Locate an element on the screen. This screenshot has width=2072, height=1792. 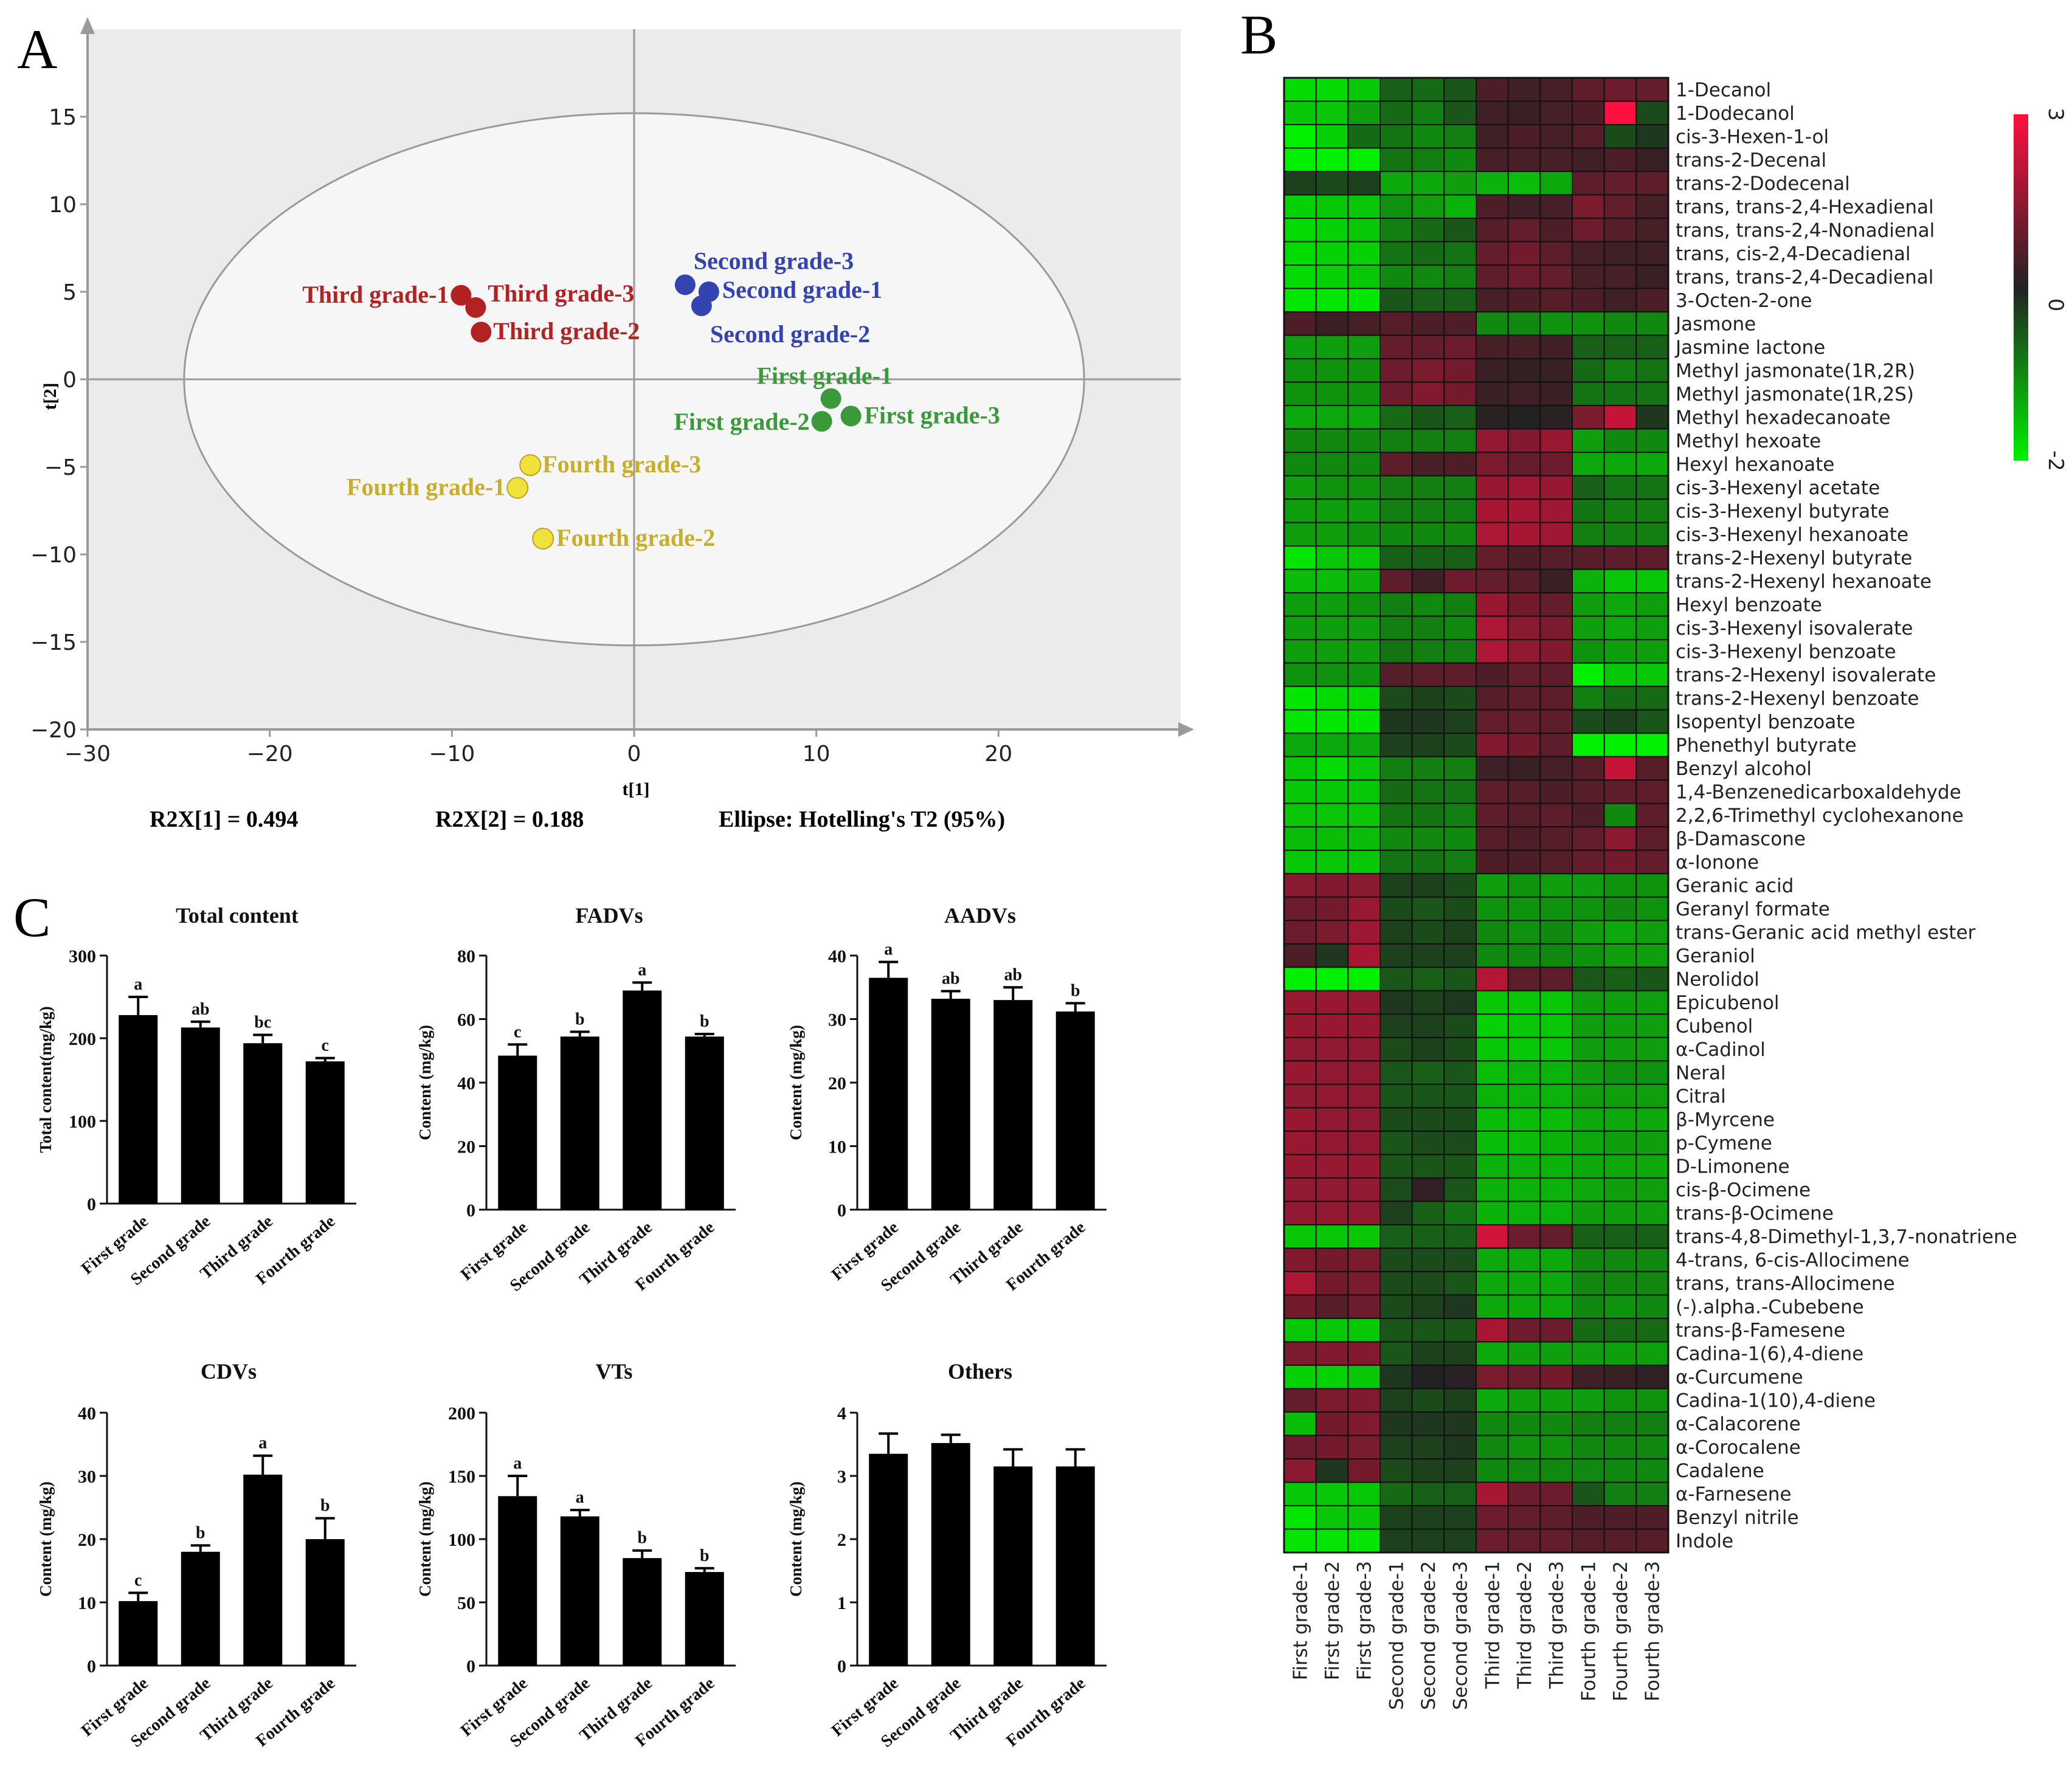
bar-y-tick-label: 60 is located at coordinates (466, 1020).